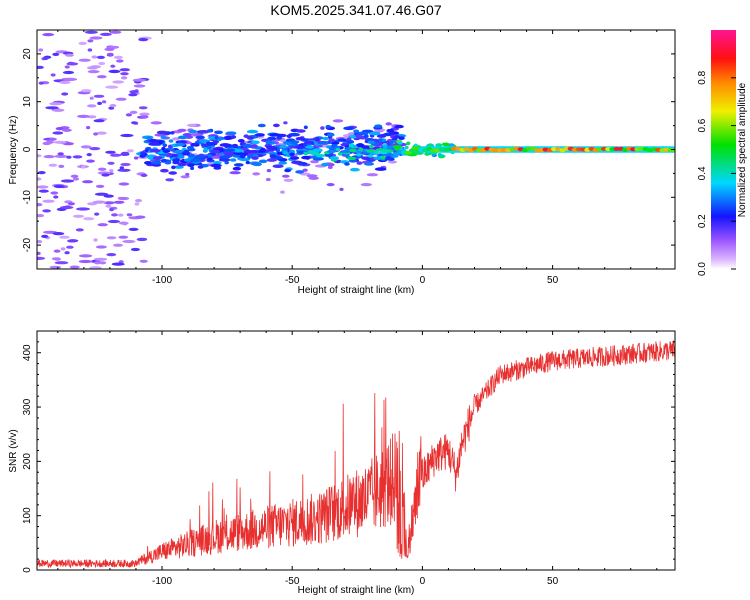  What do you see at coordinates (702, 125) in the screenshot?
I see `colorbar-tick-label: 0.6` at bounding box center [702, 125].